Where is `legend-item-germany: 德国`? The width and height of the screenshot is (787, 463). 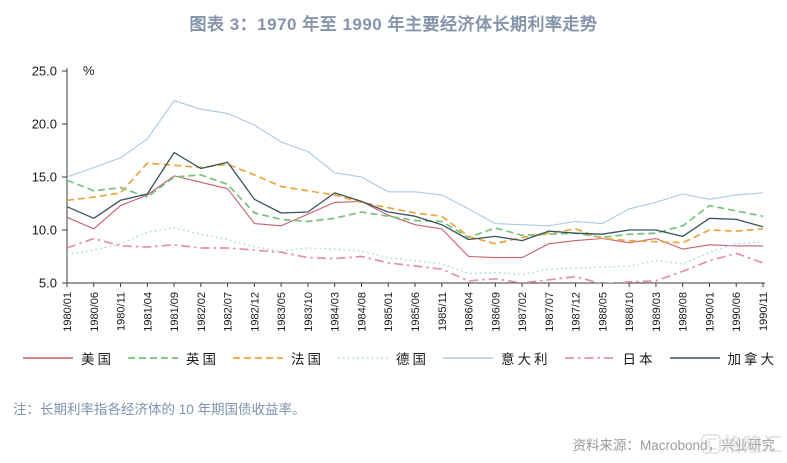
legend-item-germany: 德国 is located at coordinates (383, 358).